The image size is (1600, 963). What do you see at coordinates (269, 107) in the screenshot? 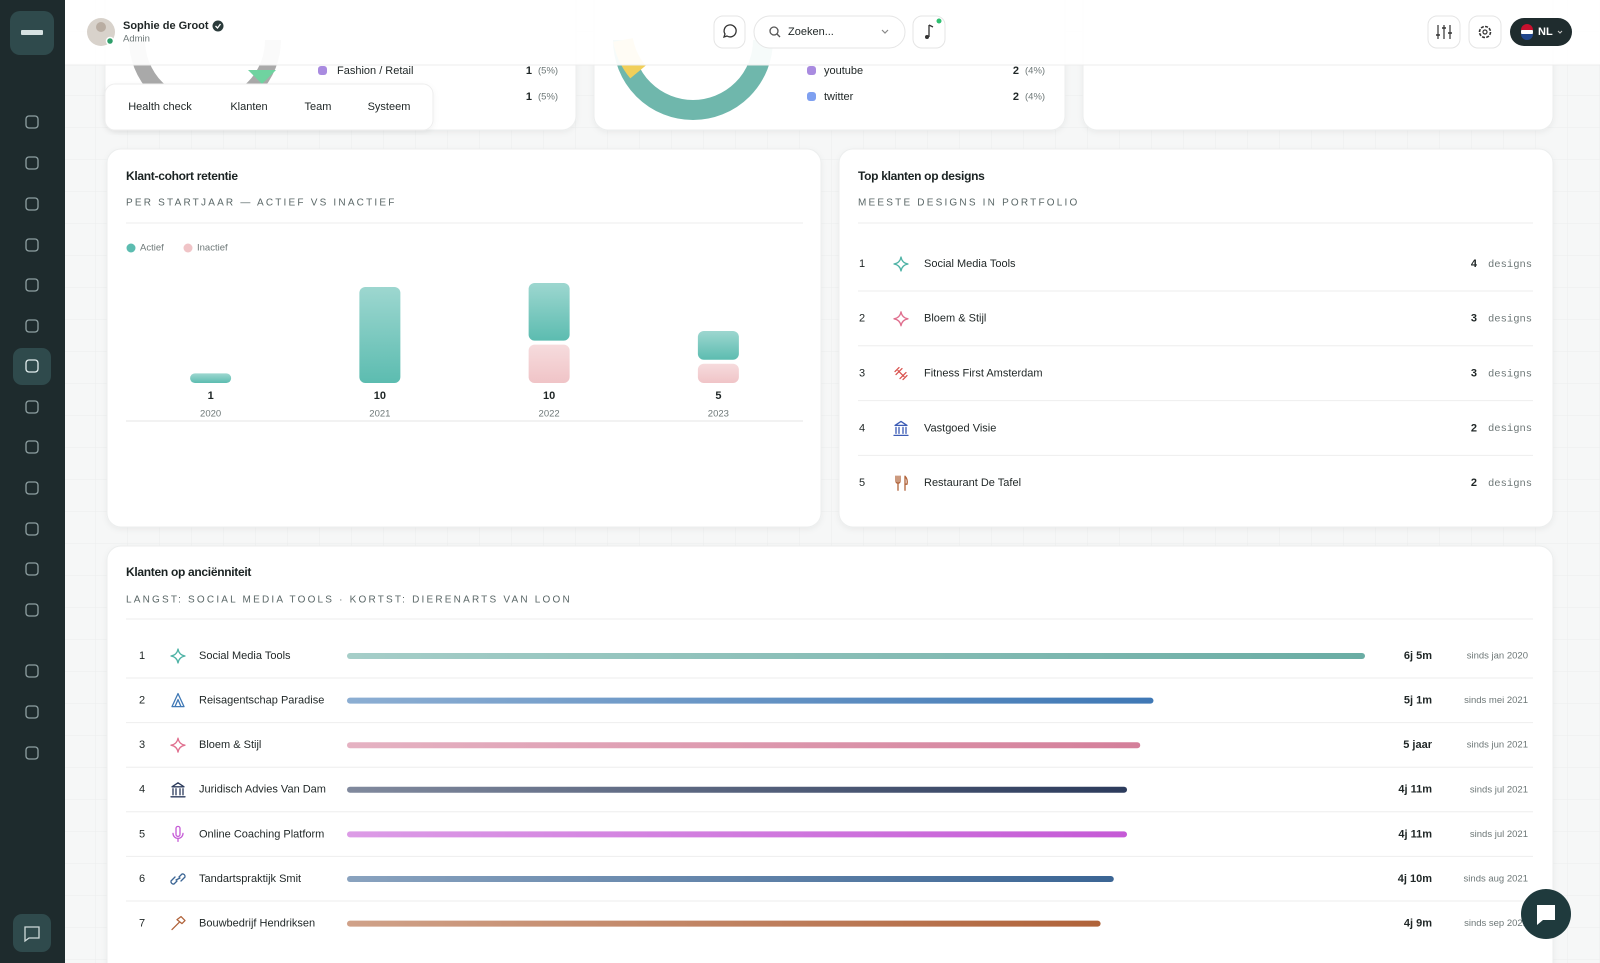
I see `tab-bar` at bounding box center [269, 107].